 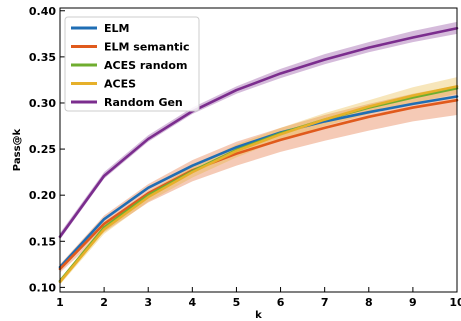 I want to click on legend: ELM ELM semantic ACES random ACES Random Gen, so click(x=132, y=64).